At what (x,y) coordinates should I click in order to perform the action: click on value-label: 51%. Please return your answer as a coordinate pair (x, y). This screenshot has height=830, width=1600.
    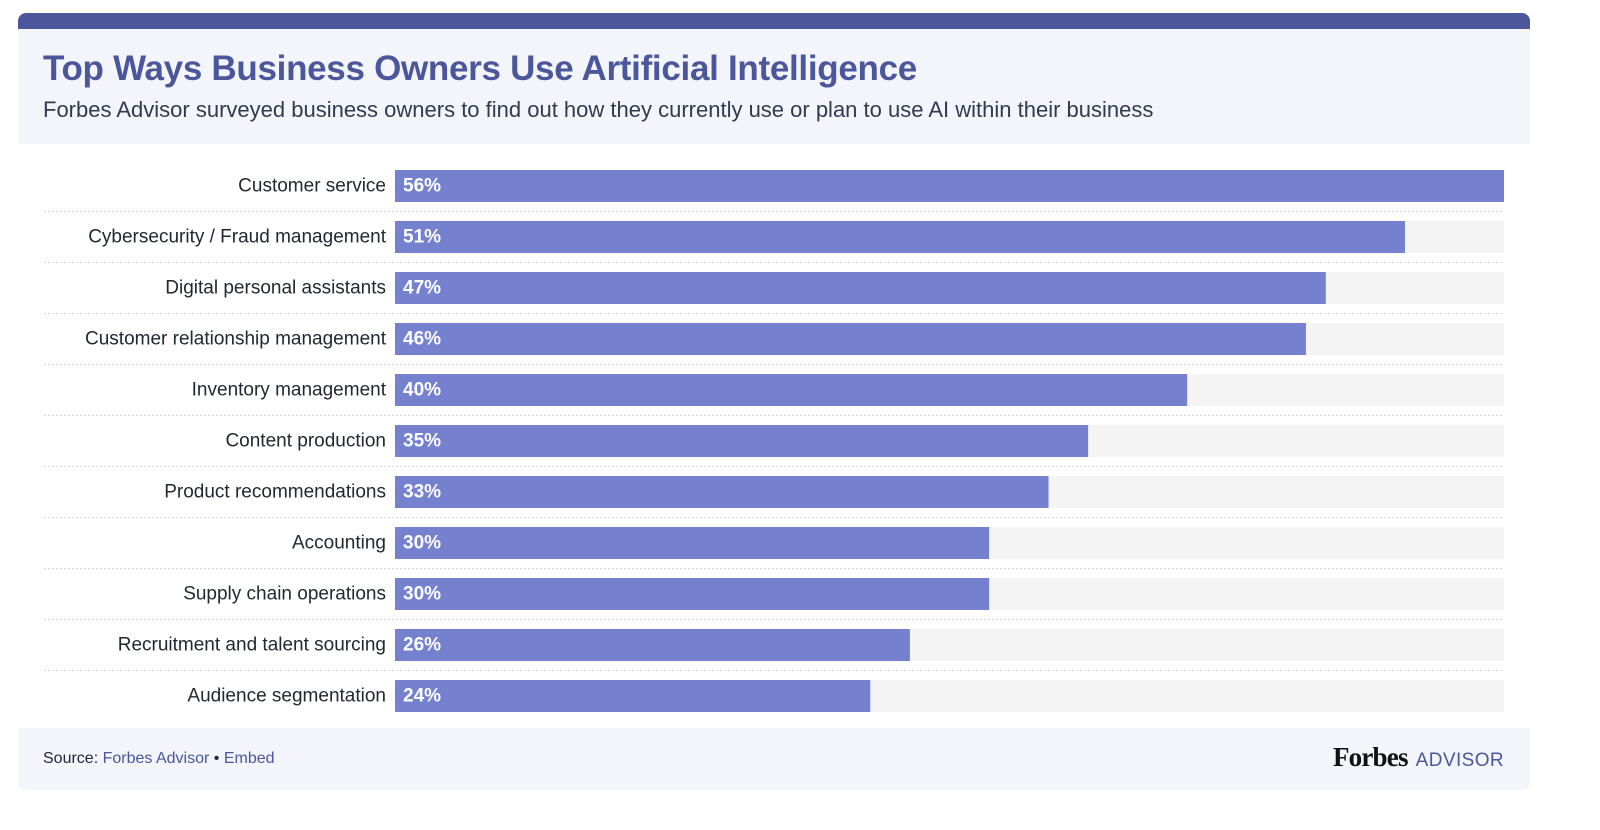
    Looking at the image, I should click on (422, 237).